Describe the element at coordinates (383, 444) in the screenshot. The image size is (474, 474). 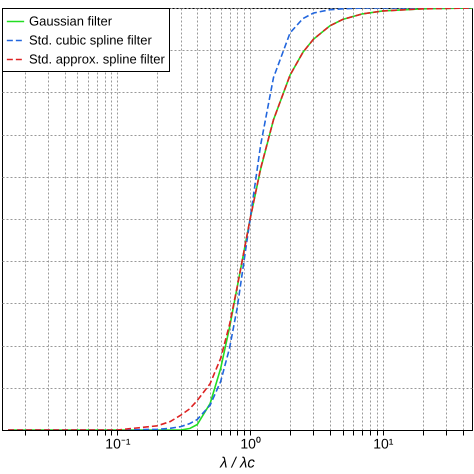
I see `x-tick-label: 10¹` at that location.